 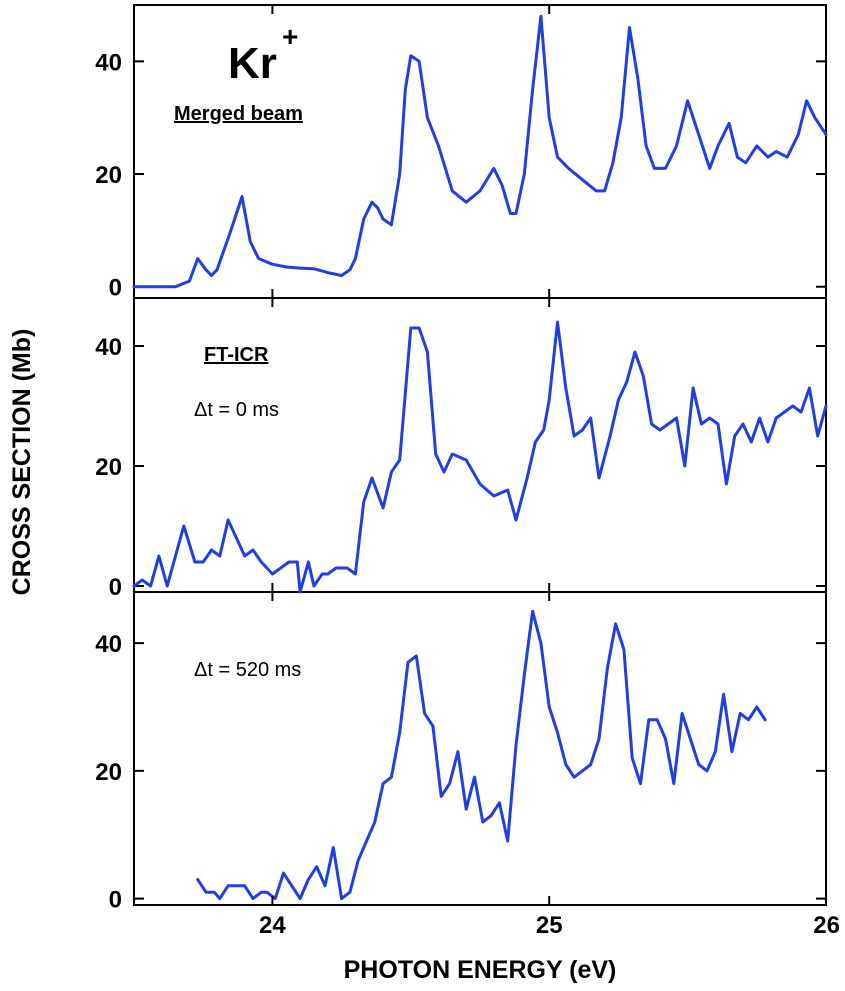 What do you see at coordinates (247, 670) in the screenshot?
I see `delay-label: Δt = 520 ms` at bounding box center [247, 670].